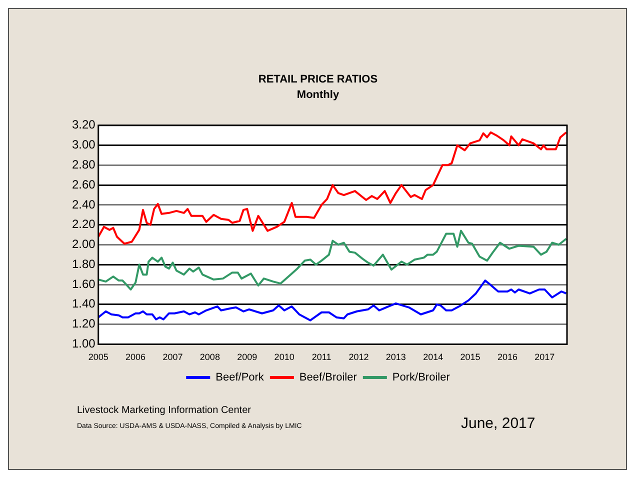  I want to click on y-tick-label: 1.80, so click(84, 263).